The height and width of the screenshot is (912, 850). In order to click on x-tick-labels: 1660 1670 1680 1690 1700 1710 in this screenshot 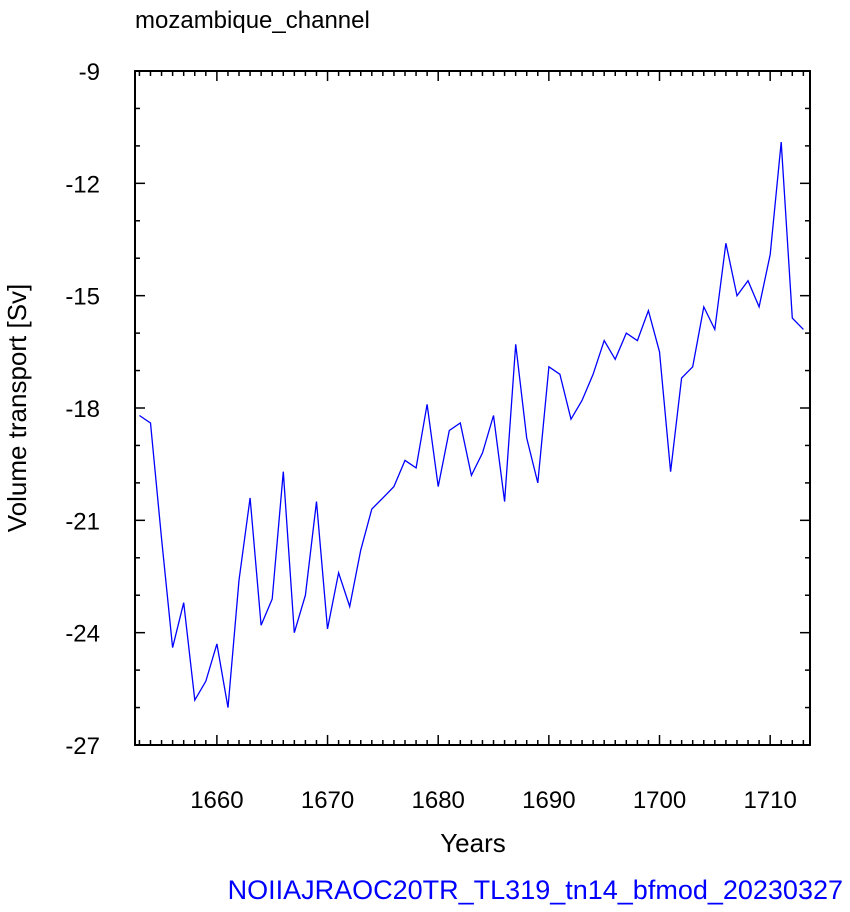, I will do `click(493, 800)`.